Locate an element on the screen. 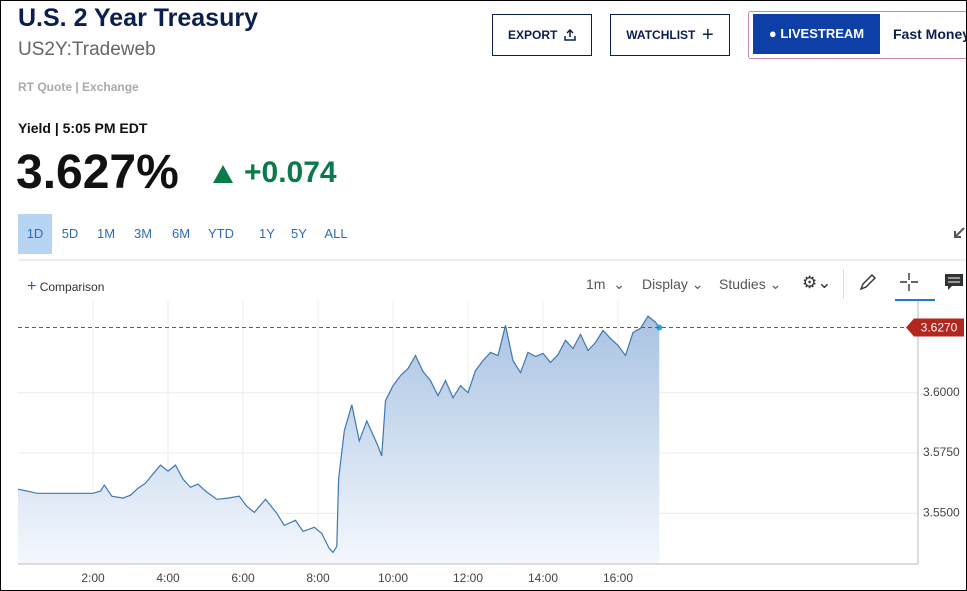 The height and width of the screenshot is (591, 967). settings: ⚙⌄ is located at coordinates (817, 282).